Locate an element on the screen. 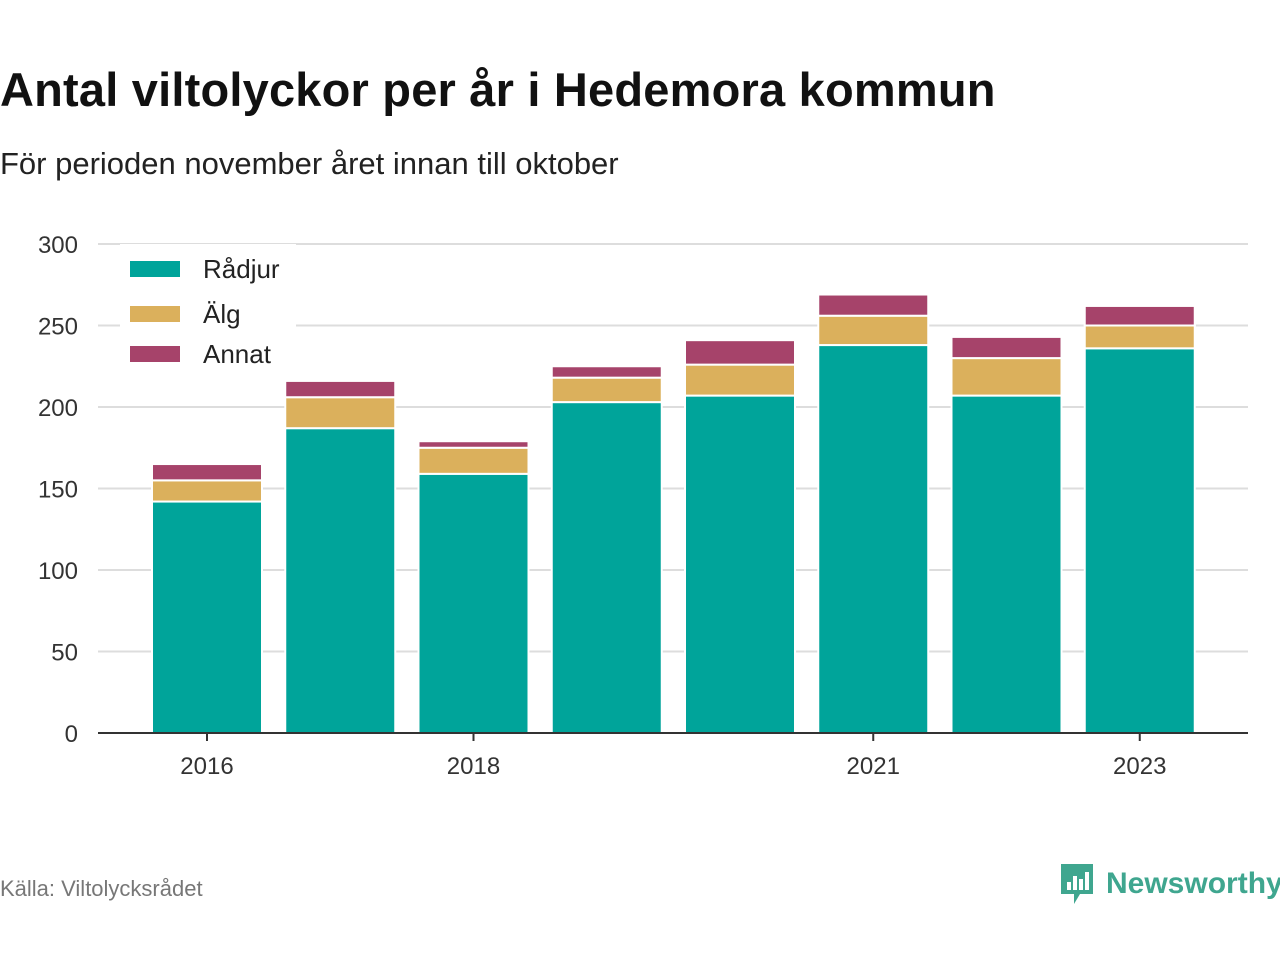 The height and width of the screenshot is (960, 1280). y-tick-label: 300 is located at coordinates (58, 245).